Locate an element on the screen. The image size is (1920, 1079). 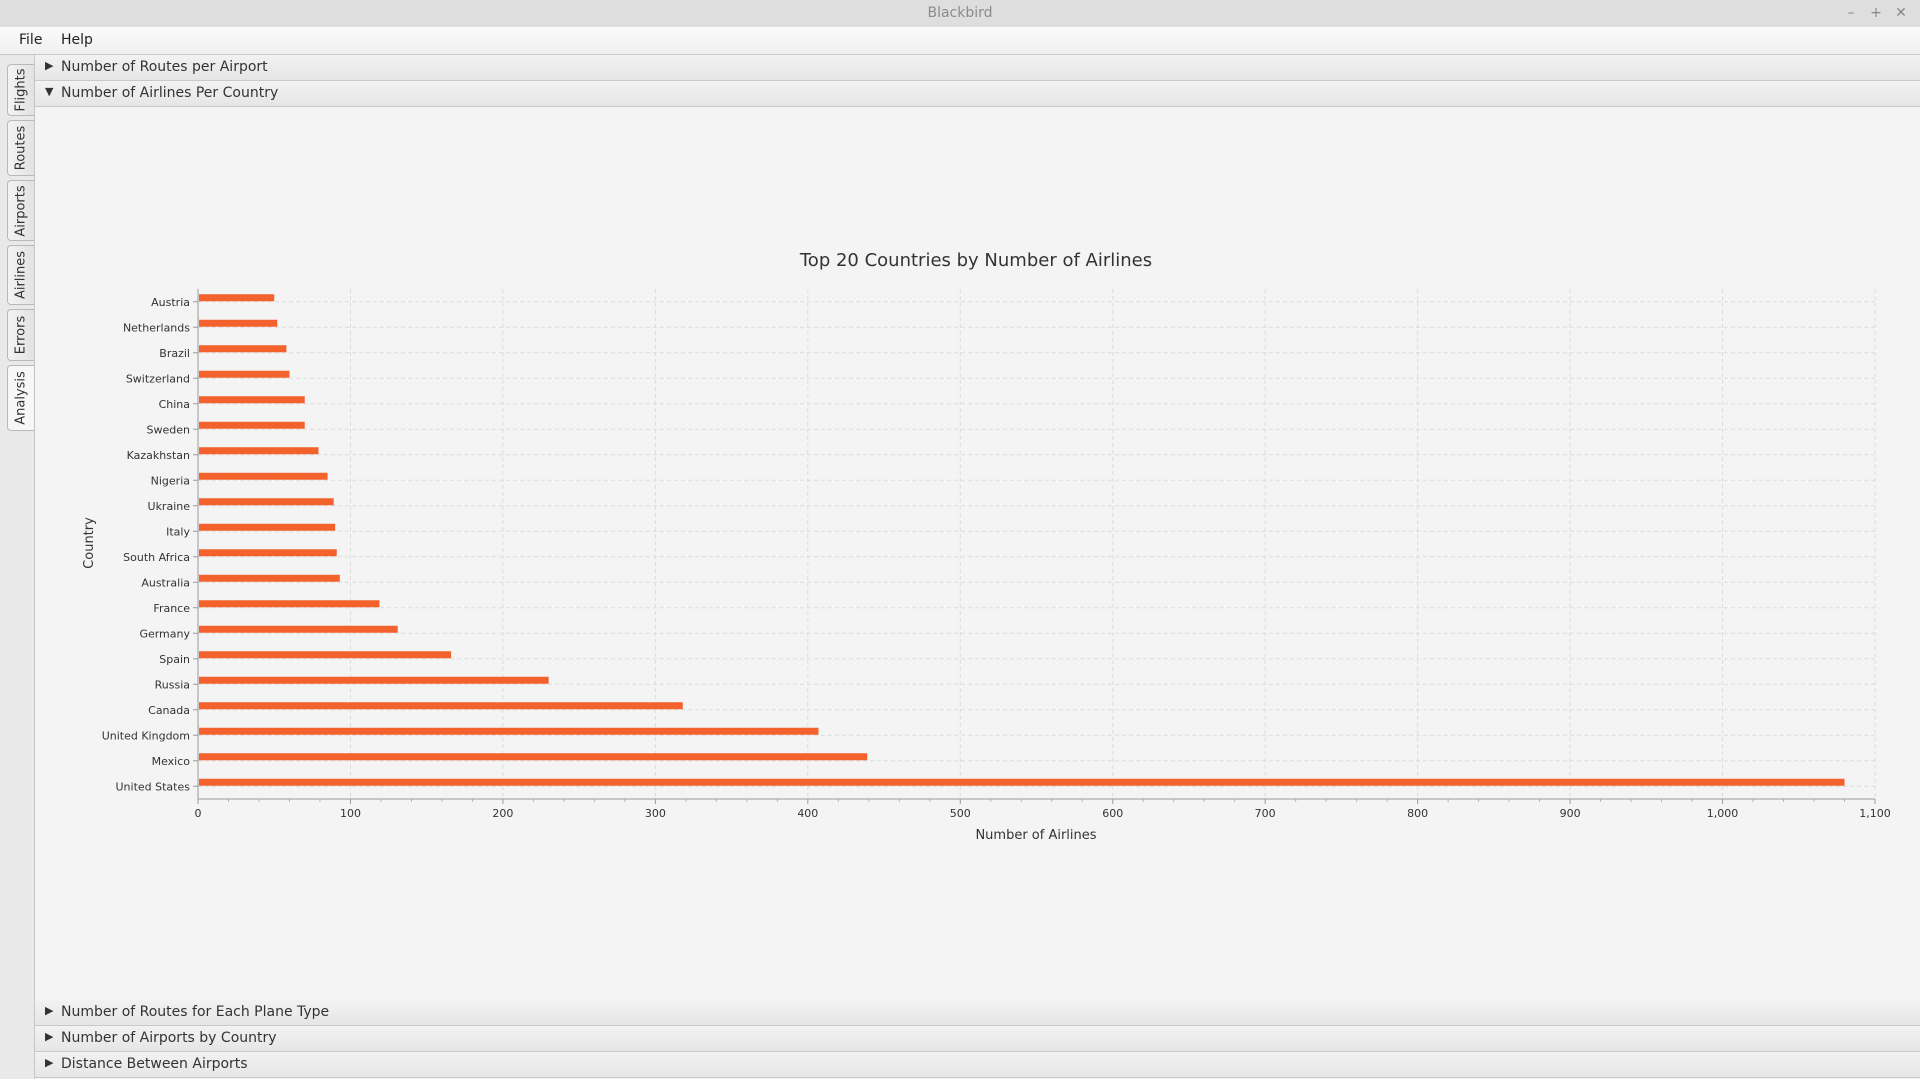
minimize-icon: – is located at coordinates (1851, 13).